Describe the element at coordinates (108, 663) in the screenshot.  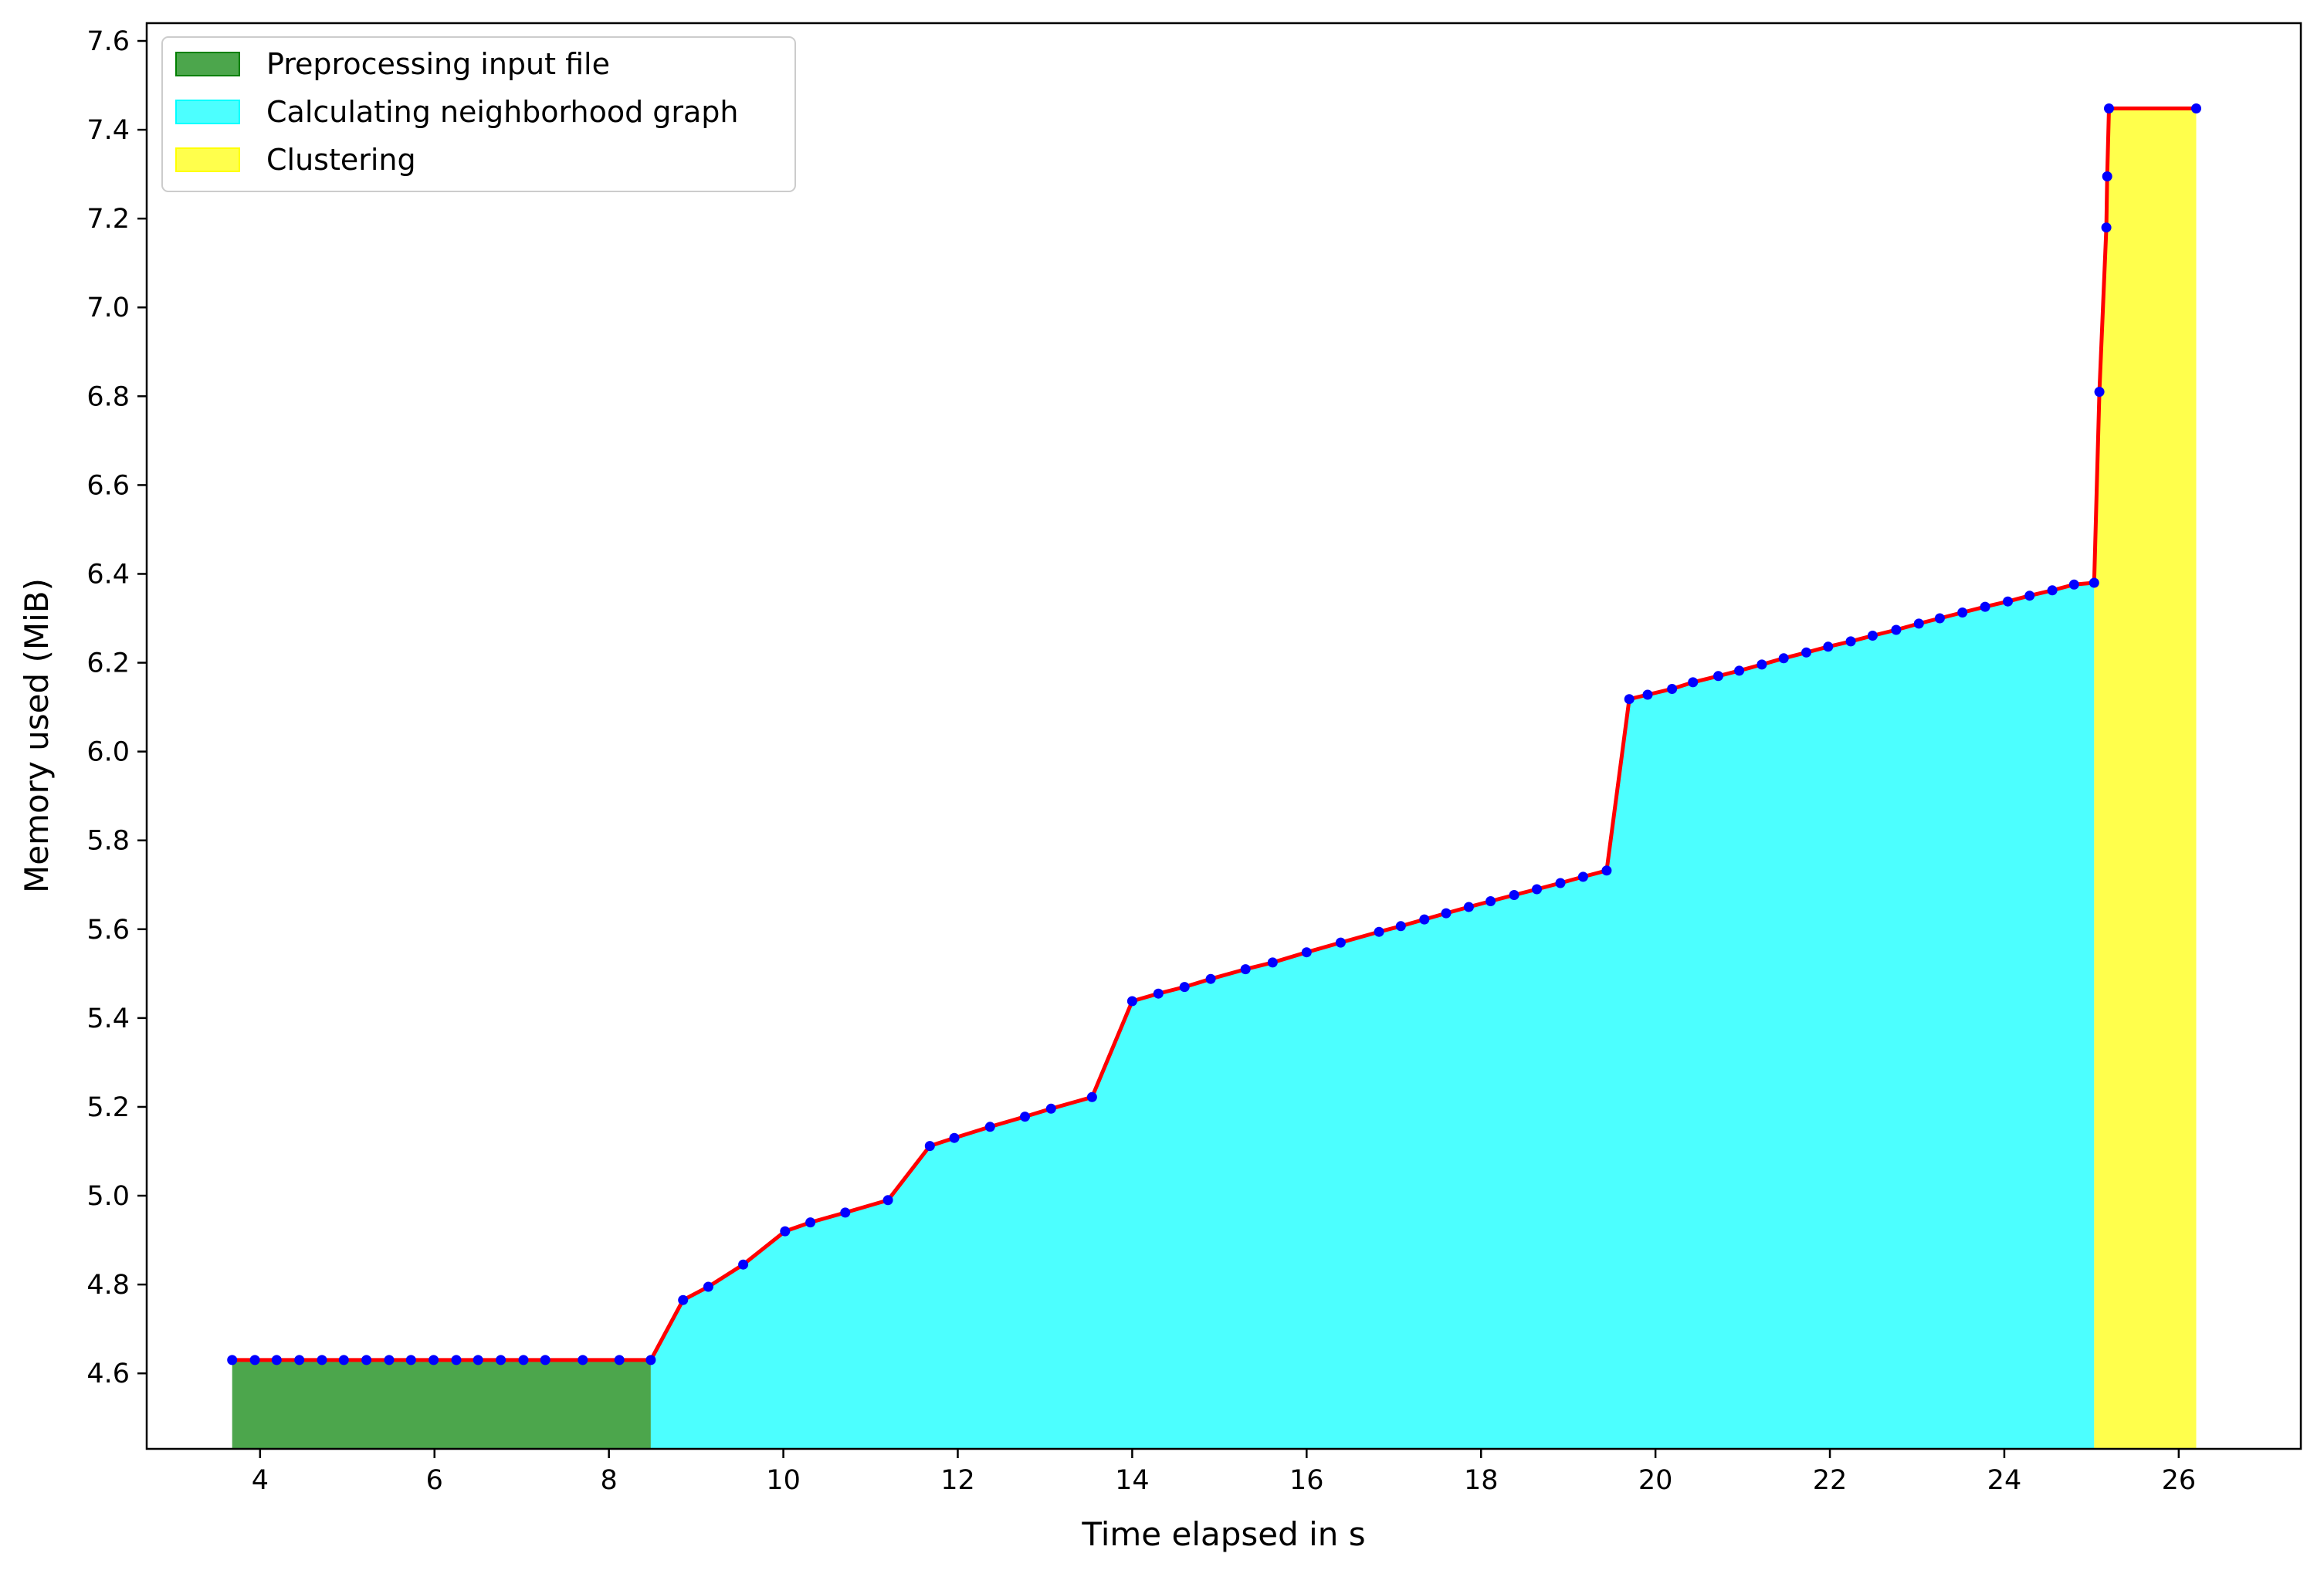
I see `y-tick-label-6.2: 6.2` at that location.